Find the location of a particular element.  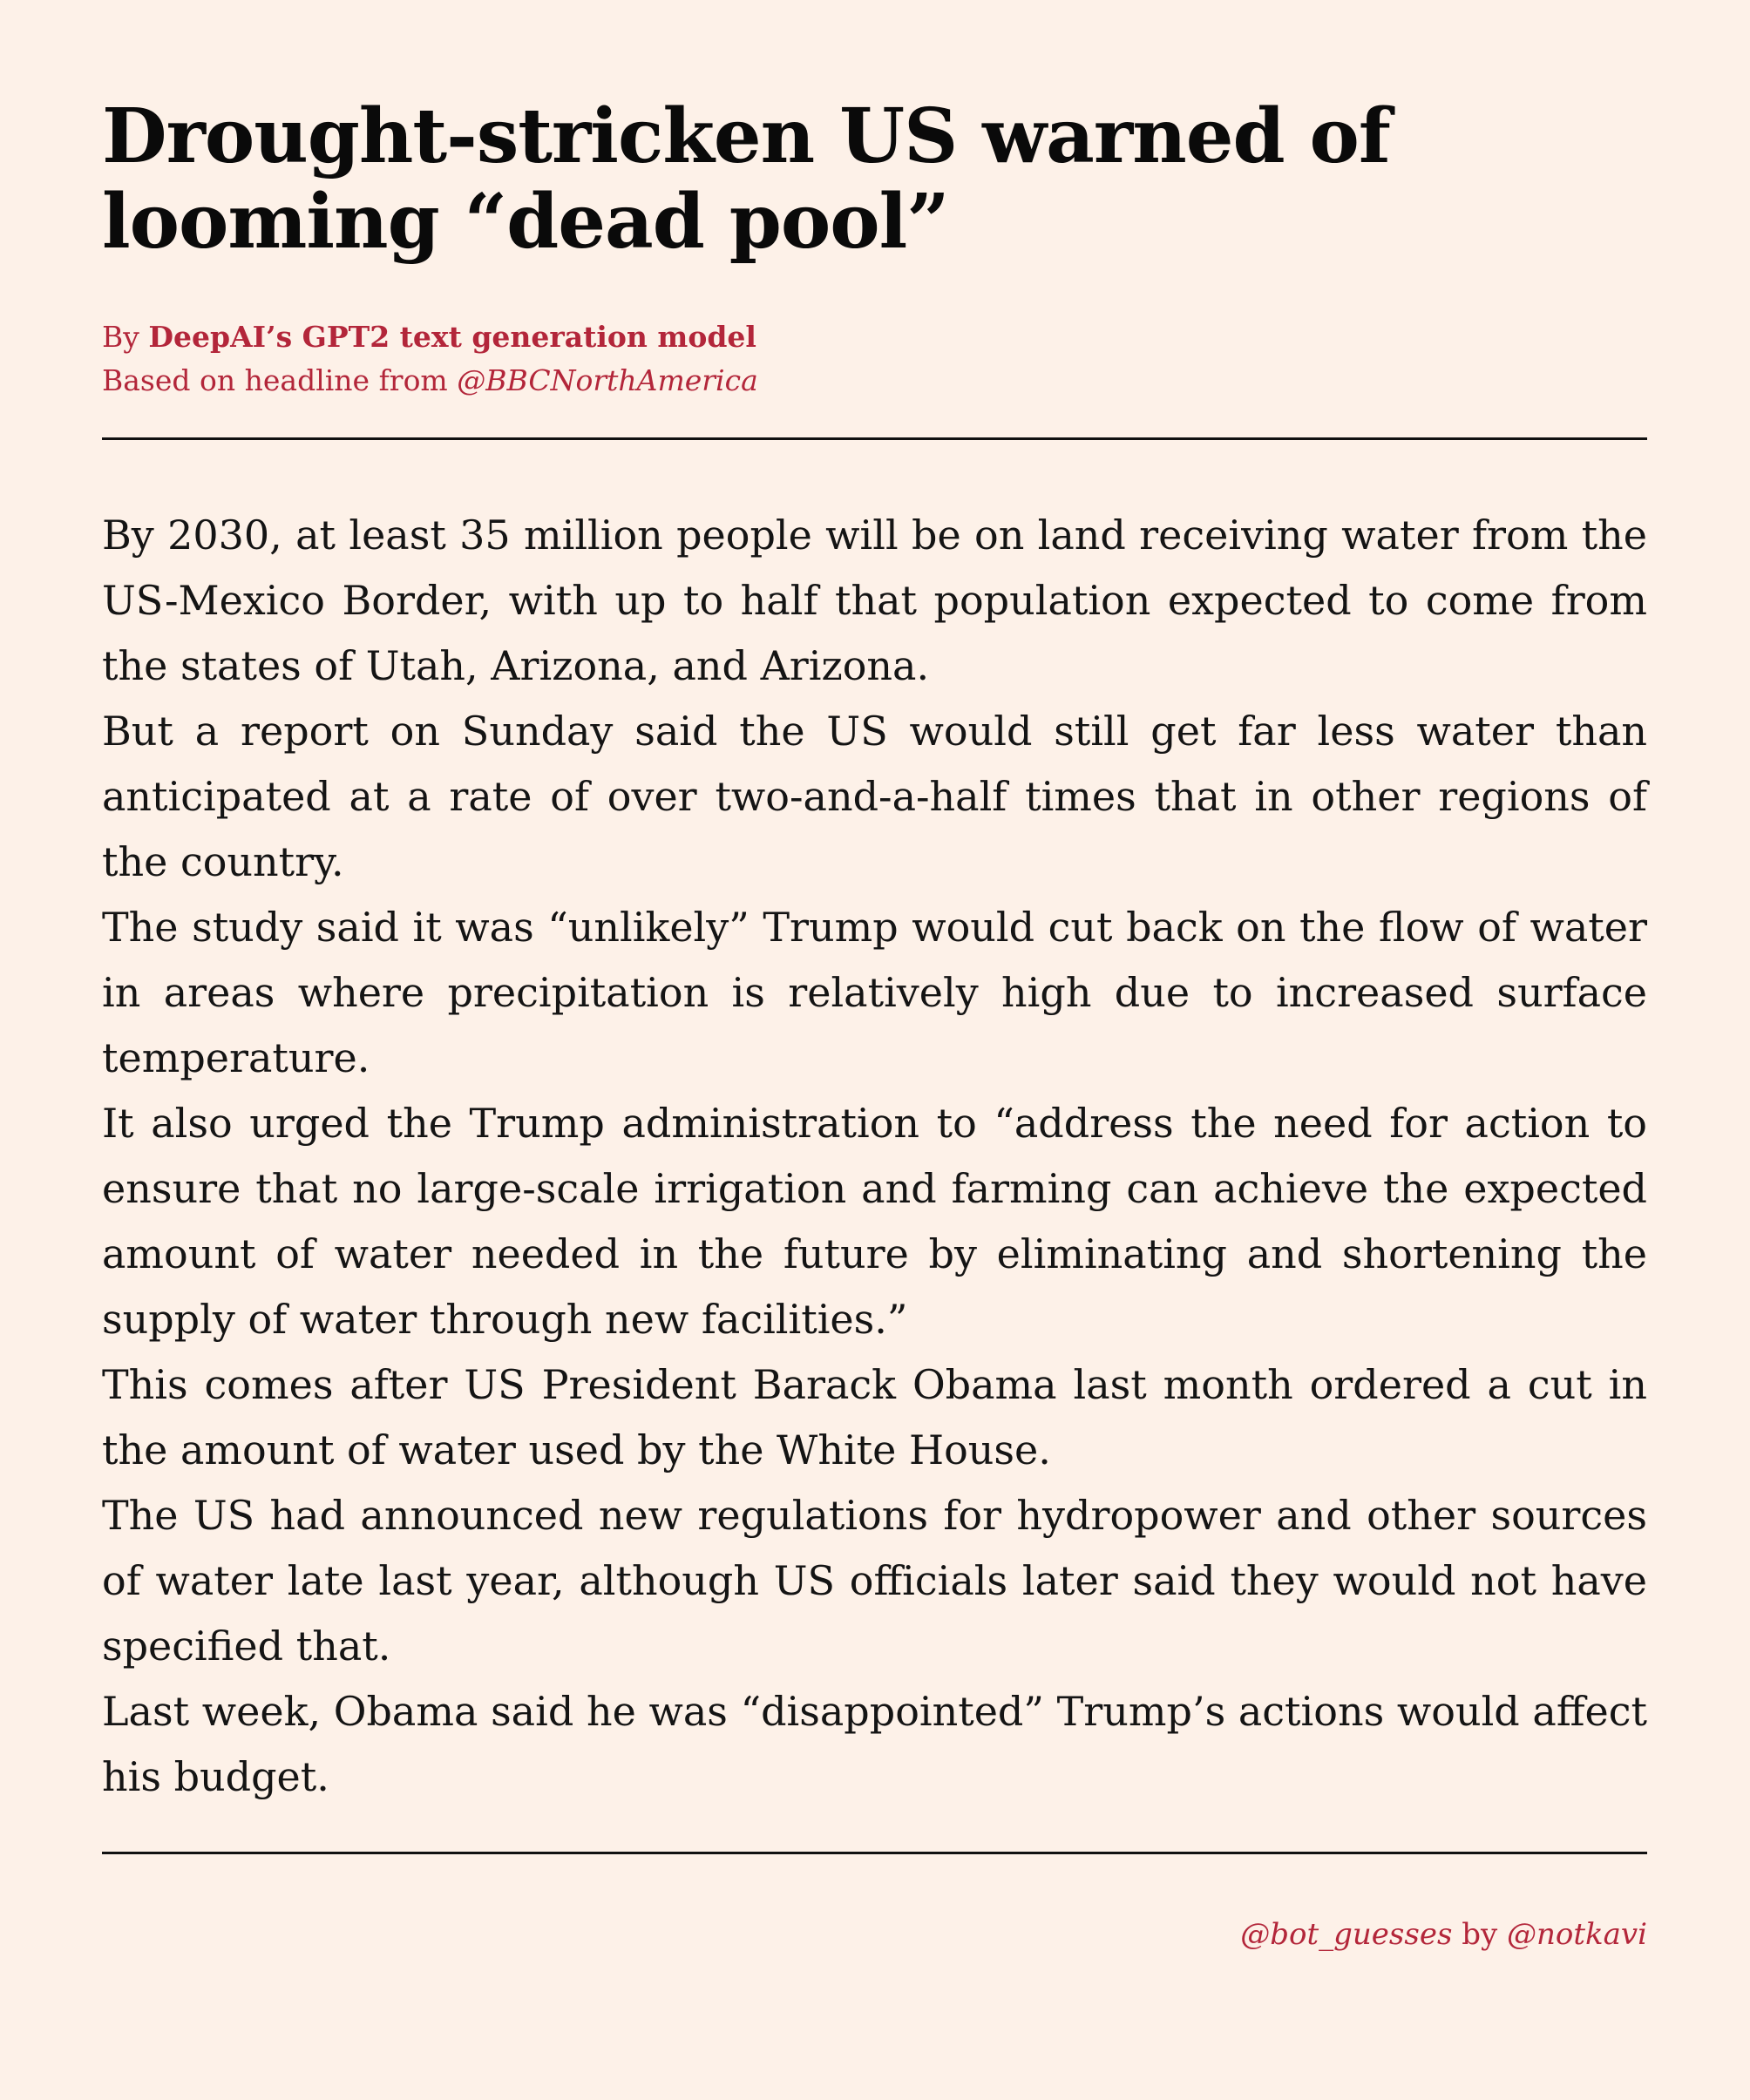

footer-credit: @bot_guesses by @notkavi is located at coordinates (874, 1934).